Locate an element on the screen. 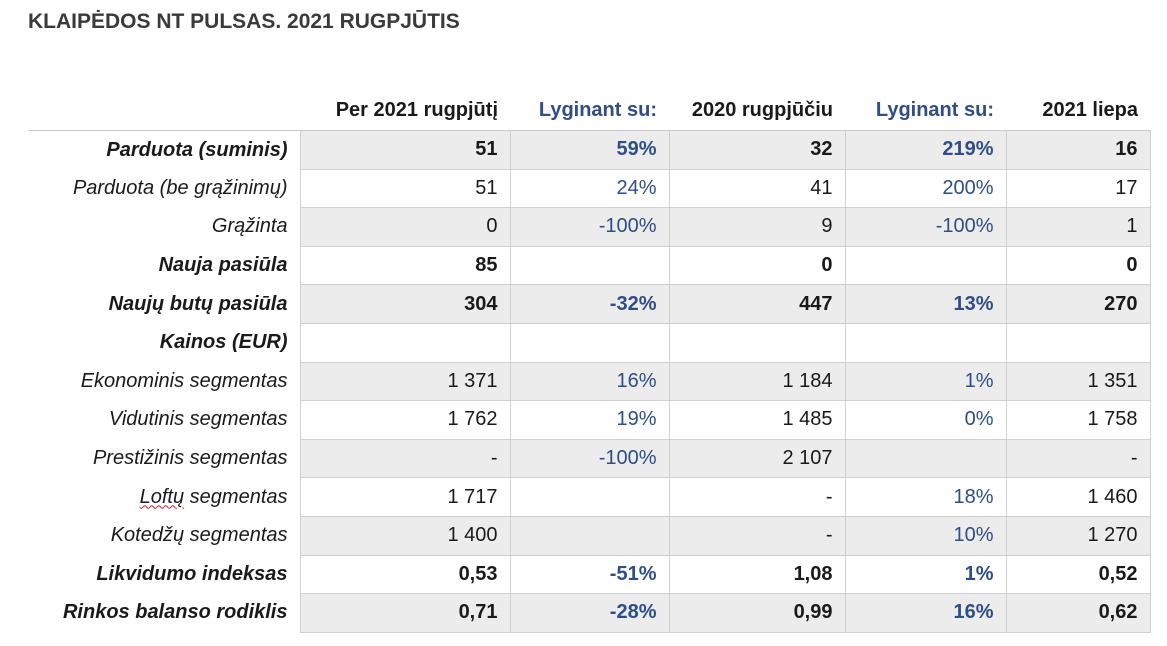 This screenshot has width=1167, height=646. table-row: Loftų segmentas 1 717 - 18% 1 460 is located at coordinates (589, 497).